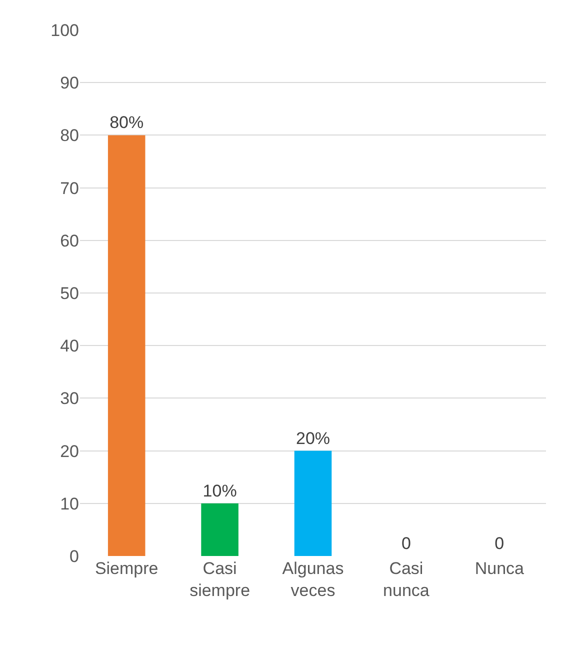 Image resolution: width=561 pixels, height=646 pixels. What do you see at coordinates (69, 346) in the screenshot?
I see `y-tick-label: 40` at bounding box center [69, 346].